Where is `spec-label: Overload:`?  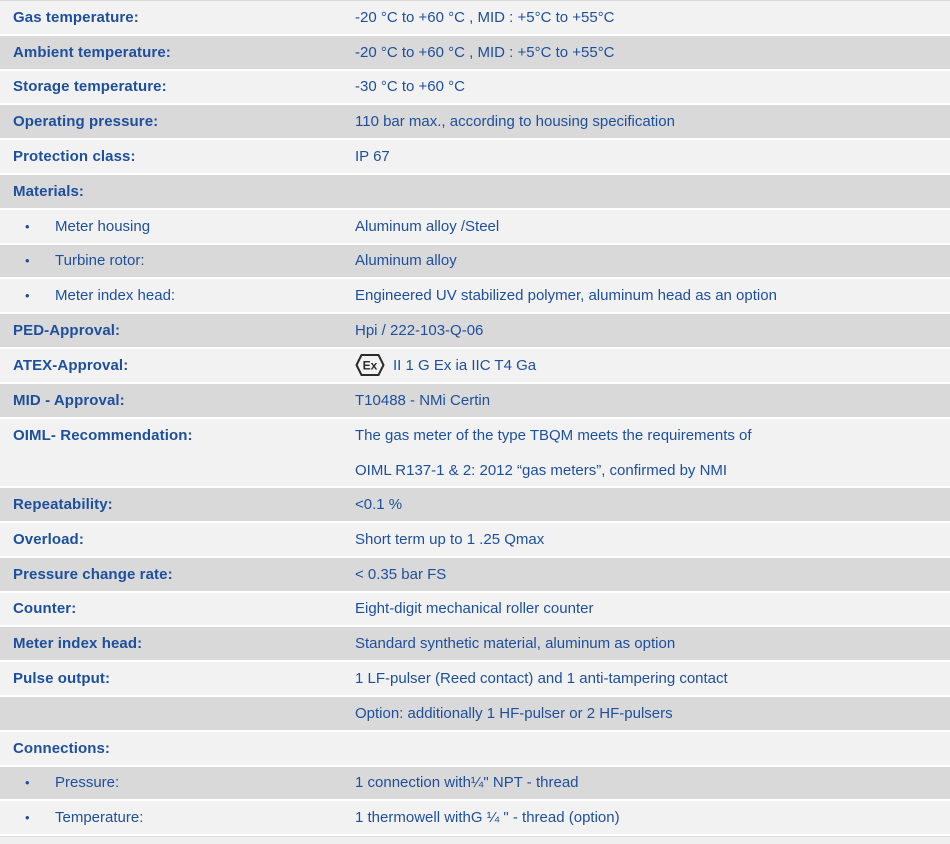
spec-label: Overload: is located at coordinates (177, 539).